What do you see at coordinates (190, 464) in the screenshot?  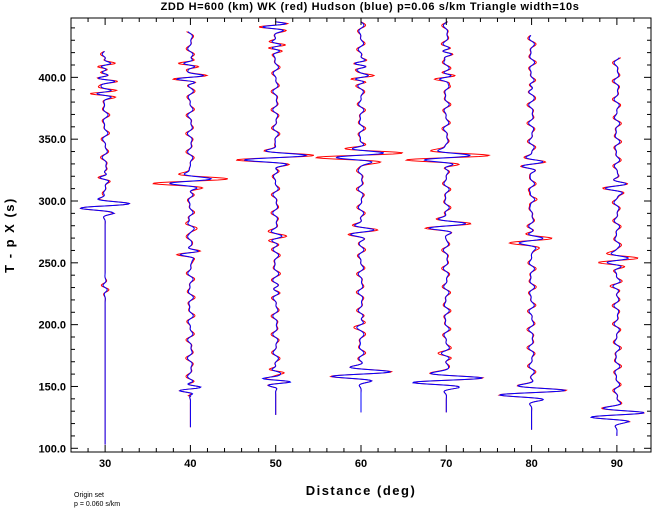 I see `x-tick-label-40: 40` at bounding box center [190, 464].